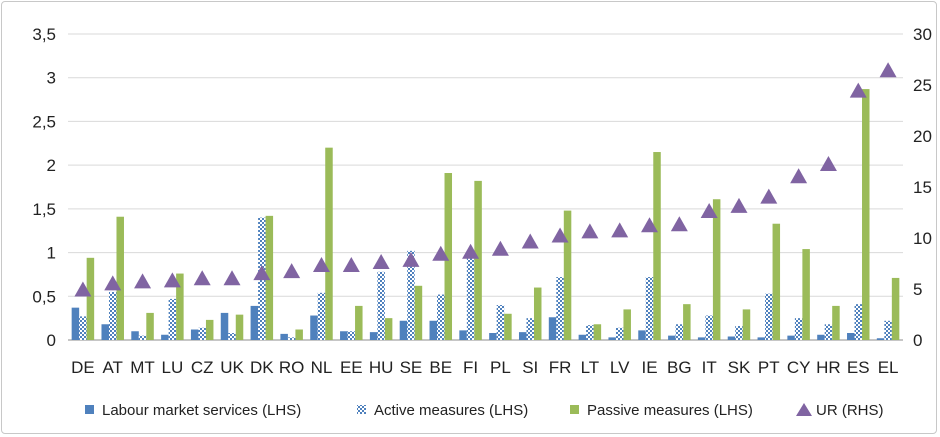 This screenshot has width=940, height=437. I want to click on x-tick-label: HR, so click(828, 367).